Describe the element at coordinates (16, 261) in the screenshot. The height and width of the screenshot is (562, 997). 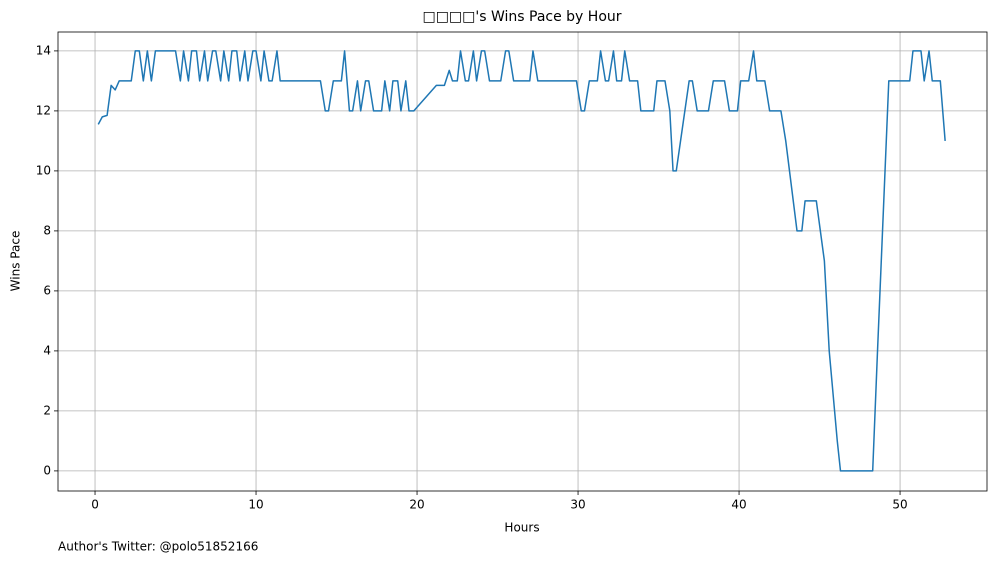
I see `y-axis-label: Wins Pace` at that location.